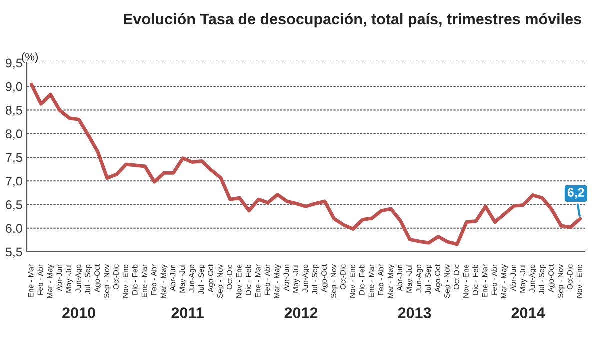 The width and height of the screenshot is (600, 350). I want to click on text: 2012, so click(301, 313).